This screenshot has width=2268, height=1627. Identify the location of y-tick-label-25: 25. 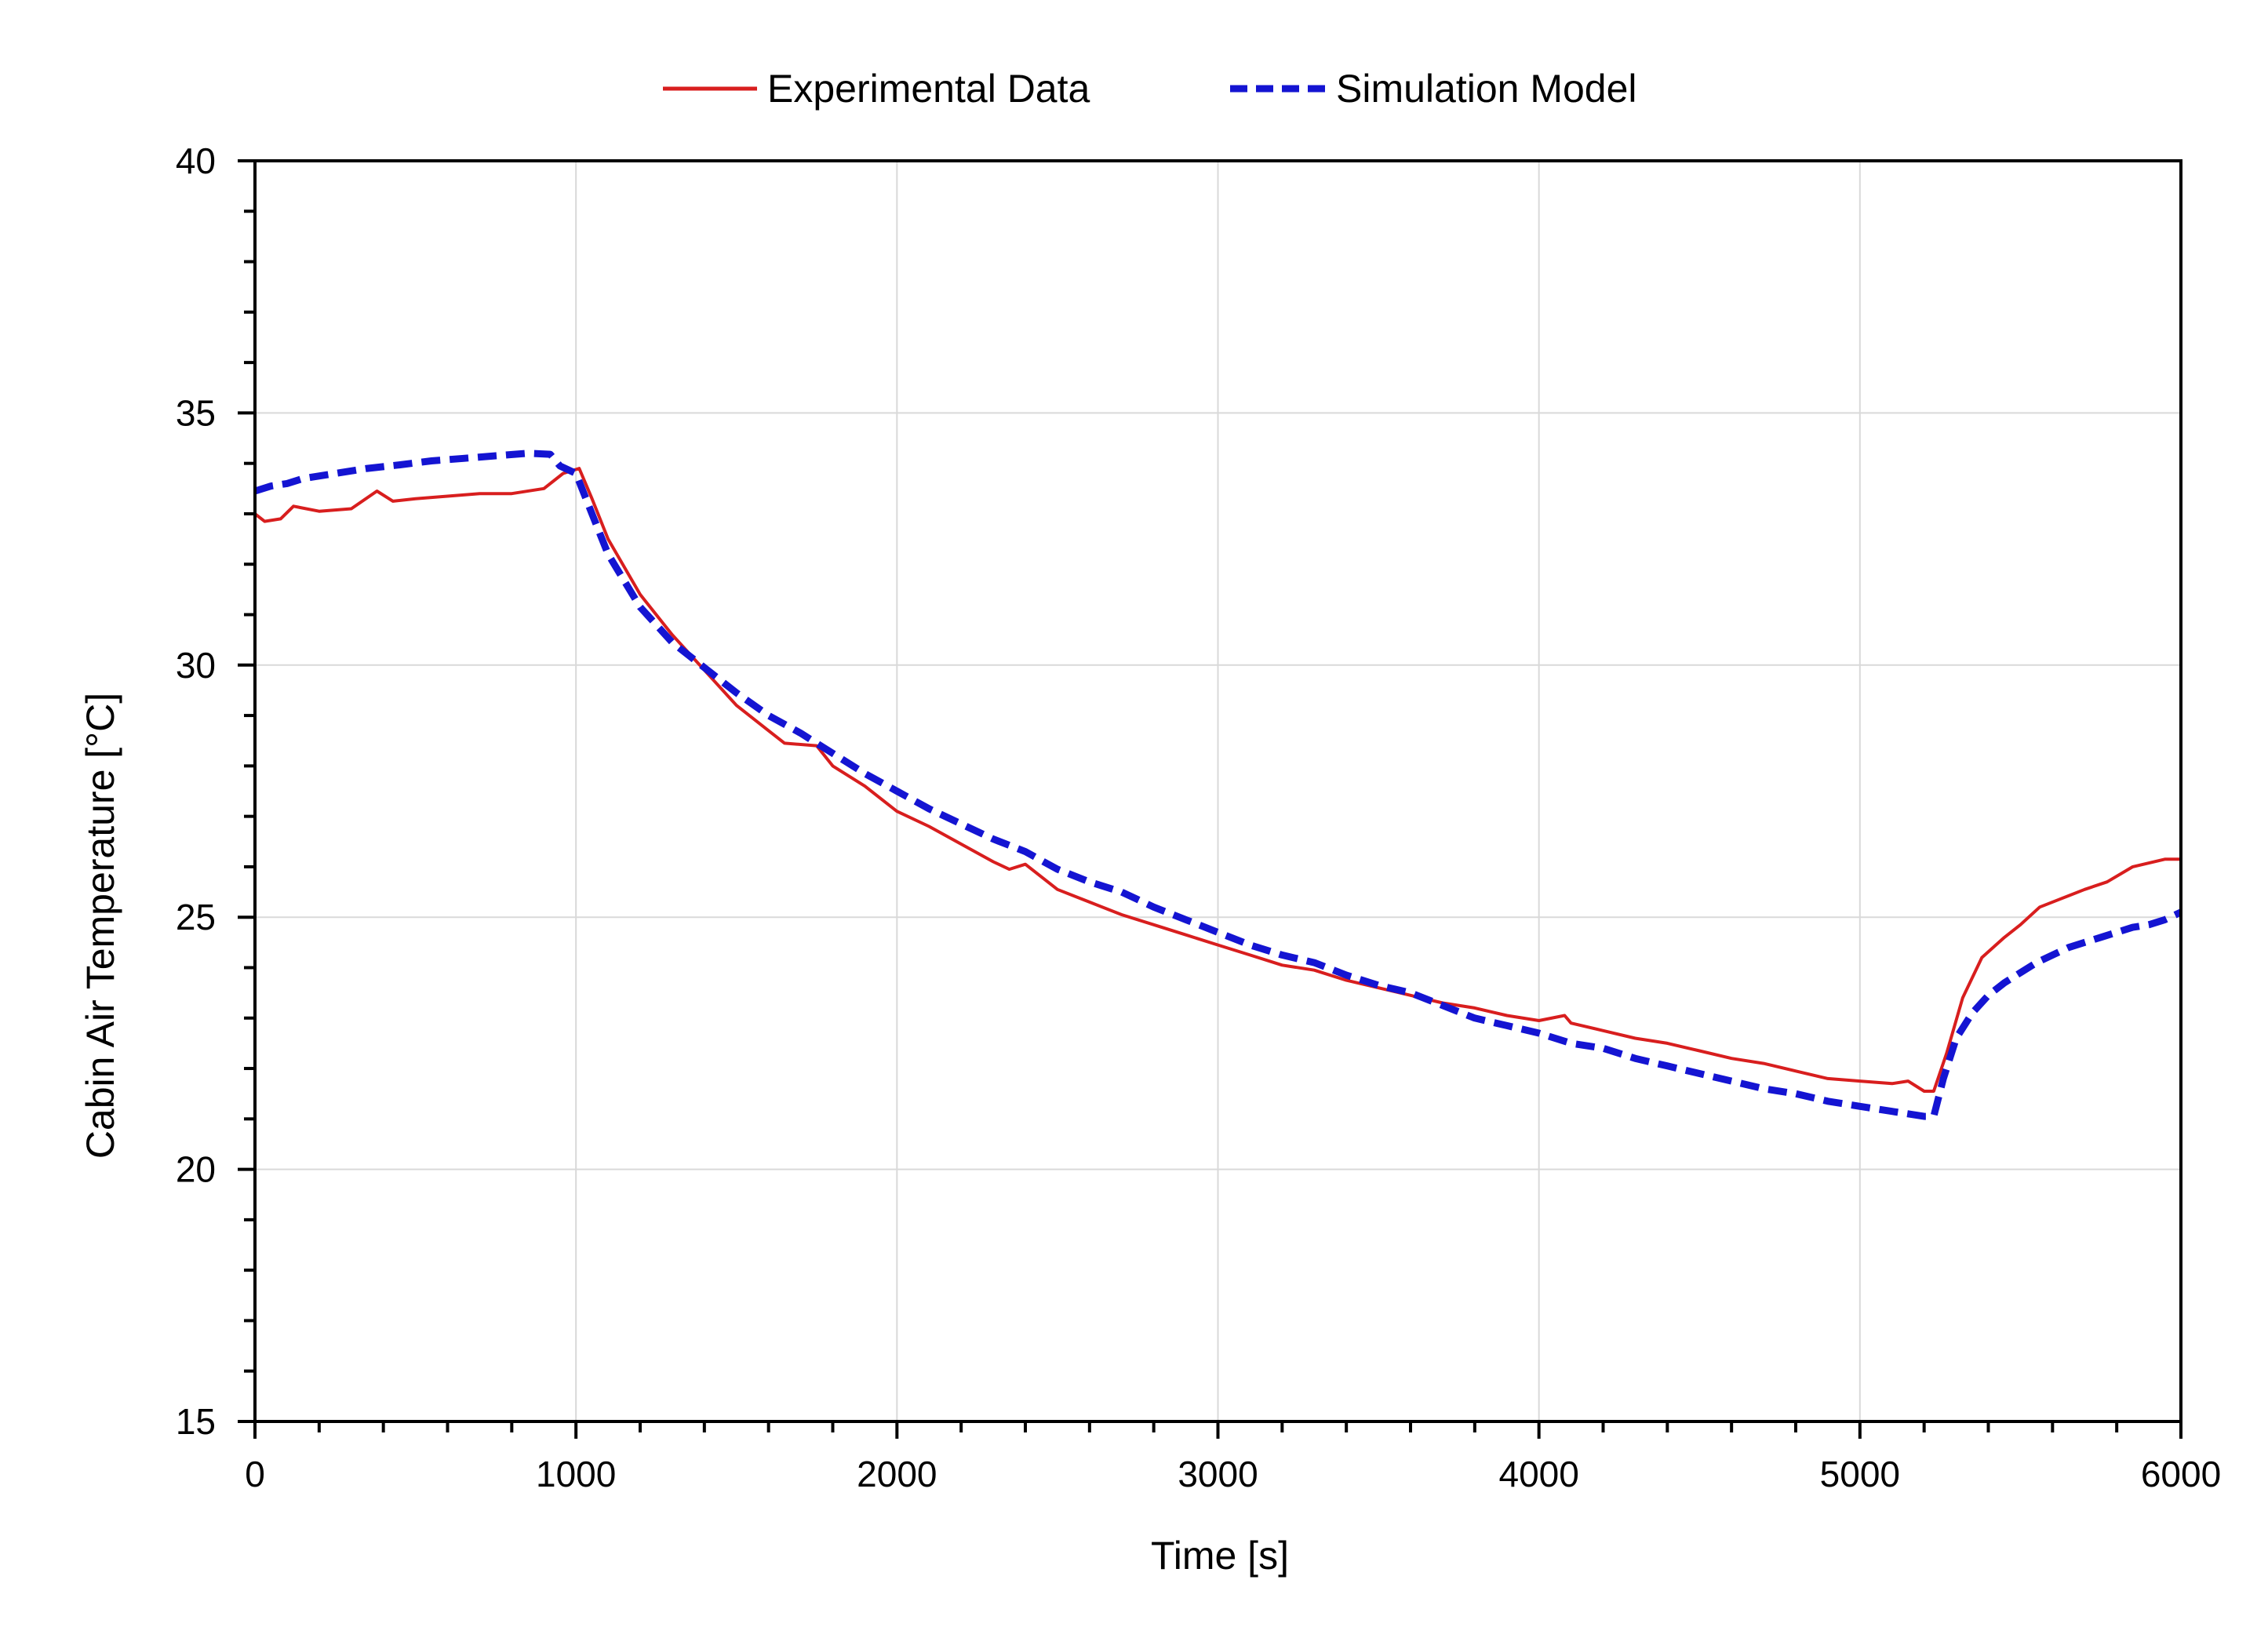
(196, 917).